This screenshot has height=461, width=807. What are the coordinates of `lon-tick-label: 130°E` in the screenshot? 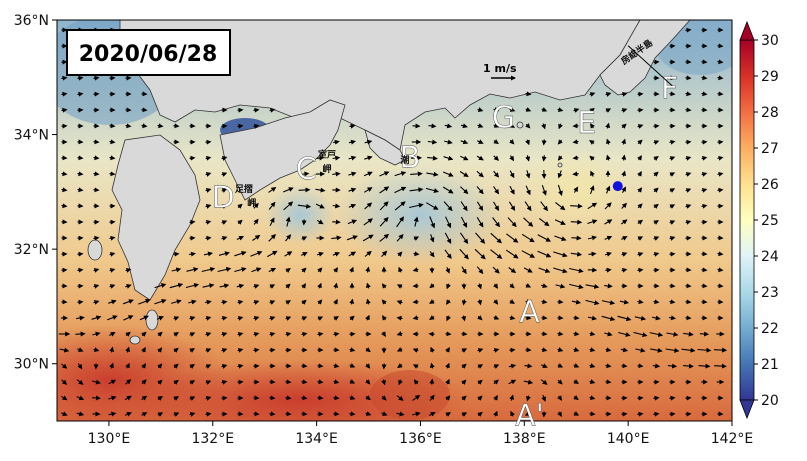 It's located at (109, 439).